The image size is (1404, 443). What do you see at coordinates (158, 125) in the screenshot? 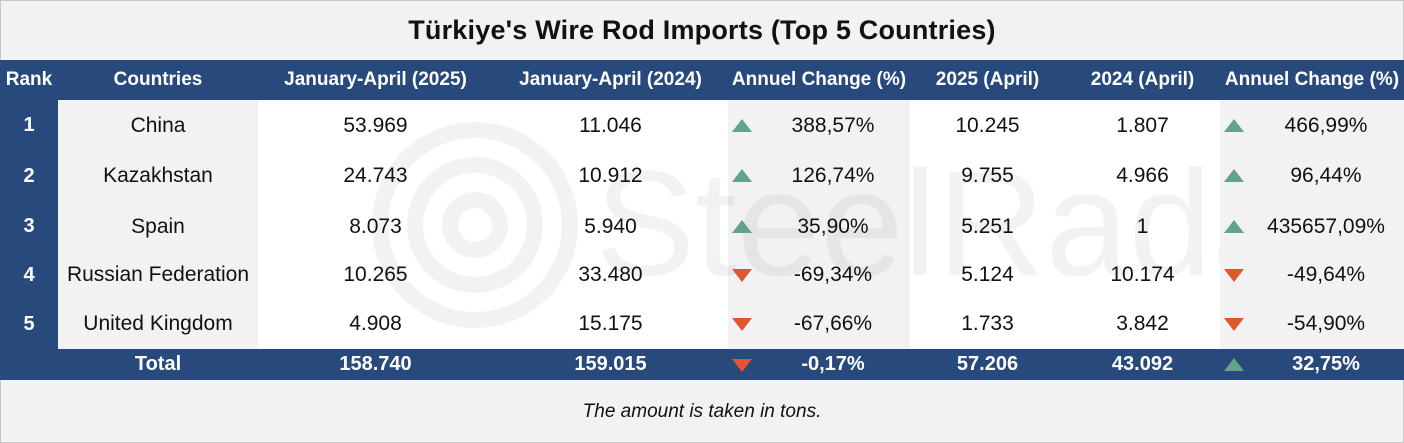
I see `country-cell: China` at bounding box center [158, 125].